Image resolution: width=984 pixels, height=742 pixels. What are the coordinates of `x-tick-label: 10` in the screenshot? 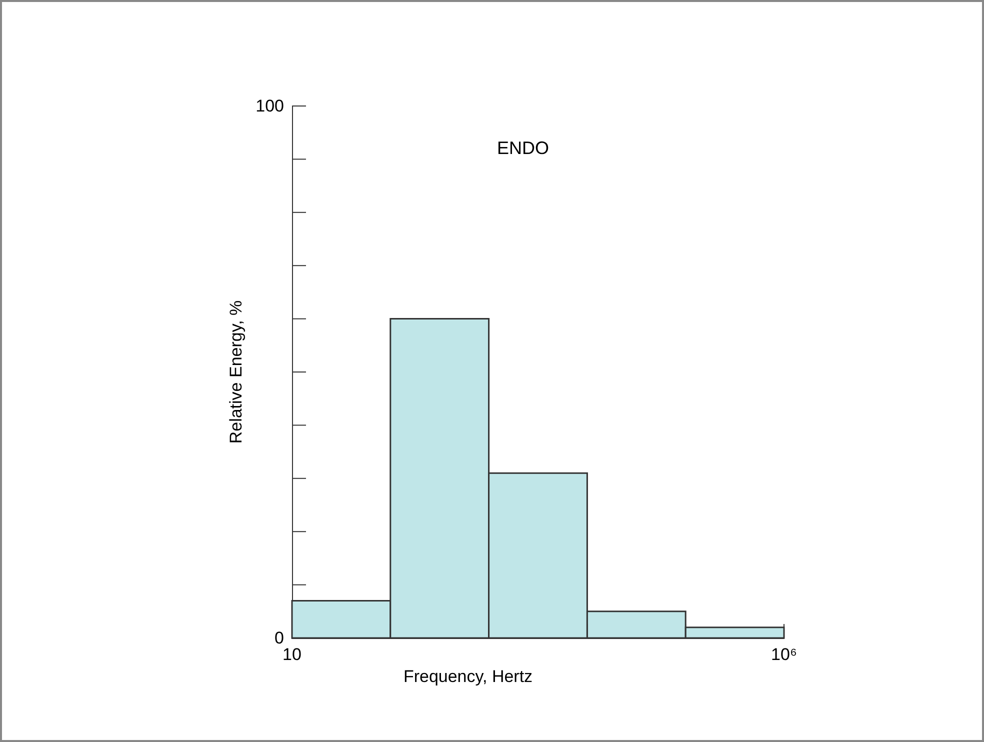 It's located at (292, 654).